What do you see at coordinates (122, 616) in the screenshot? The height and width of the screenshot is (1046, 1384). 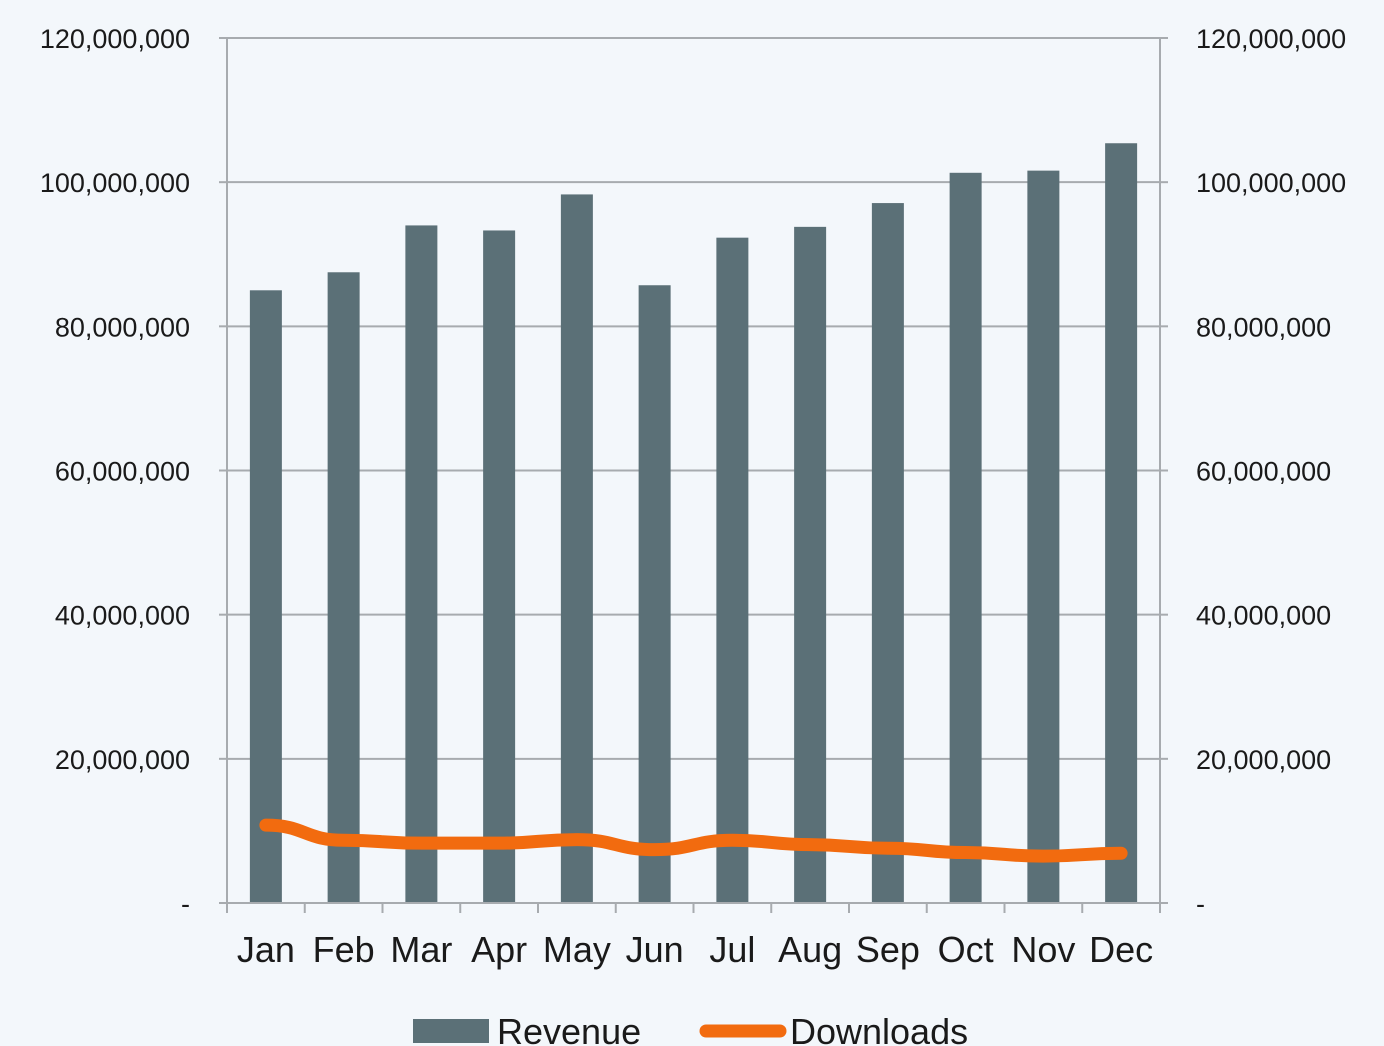 I see `y-tick-label-left: 40,000,000` at bounding box center [122, 616].